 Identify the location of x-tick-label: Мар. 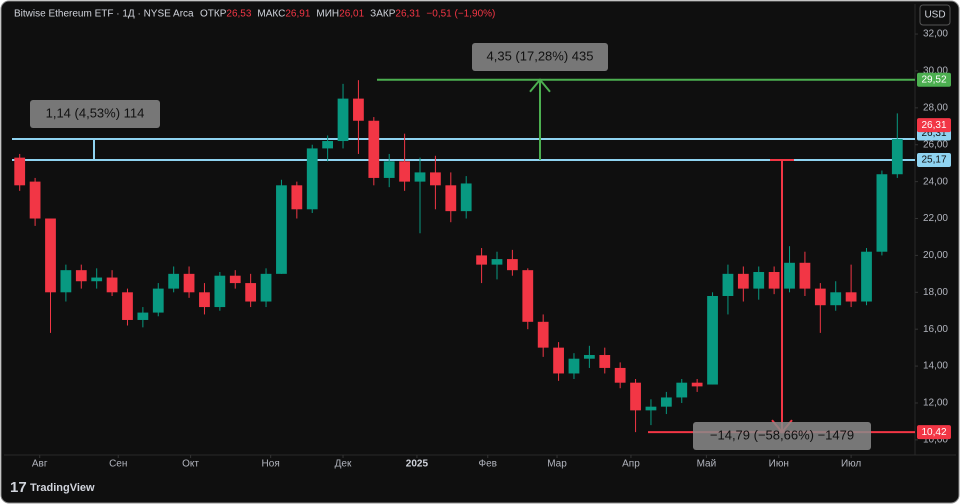
(557, 464).